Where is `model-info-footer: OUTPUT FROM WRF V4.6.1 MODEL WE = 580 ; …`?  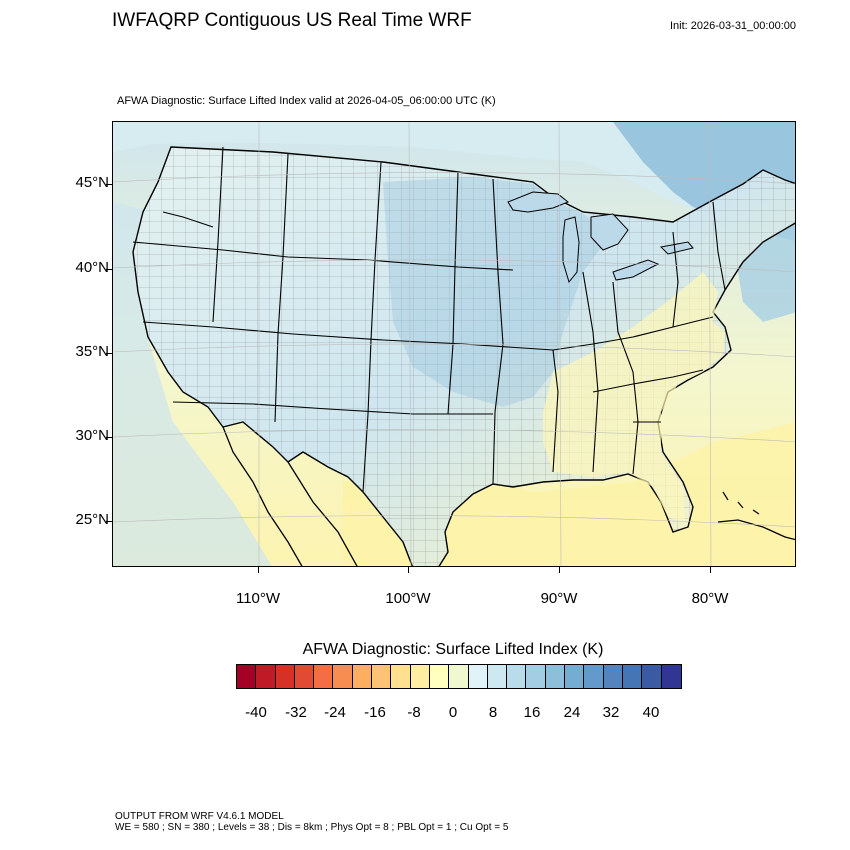
model-info-footer: OUTPUT FROM WRF V4.6.1 MODEL WE = 580 ; … is located at coordinates (311, 822).